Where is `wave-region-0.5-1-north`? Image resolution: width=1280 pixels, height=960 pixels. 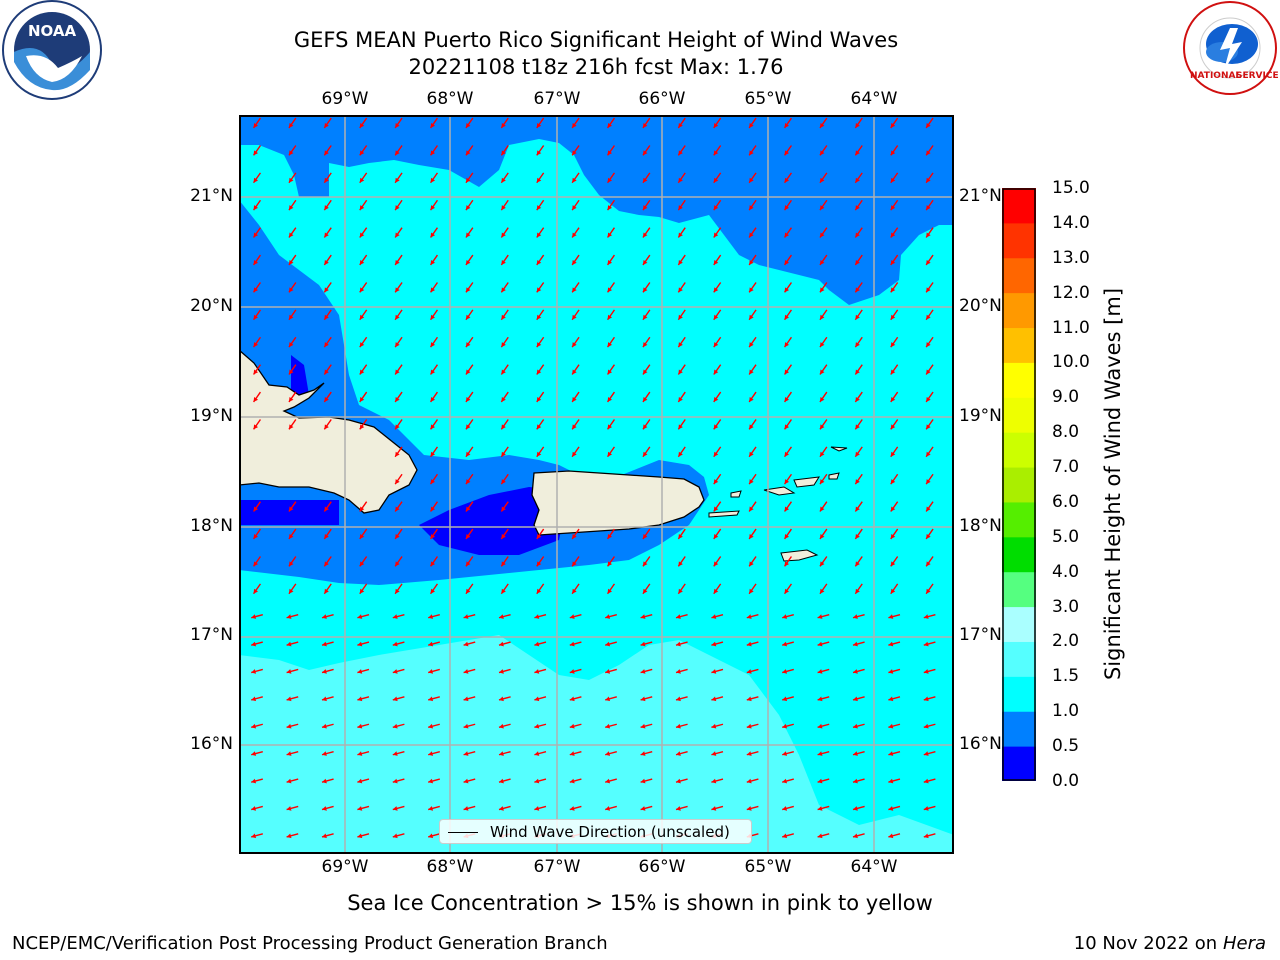
wave-region-0.5-1-north is located at coordinates (596, 210).